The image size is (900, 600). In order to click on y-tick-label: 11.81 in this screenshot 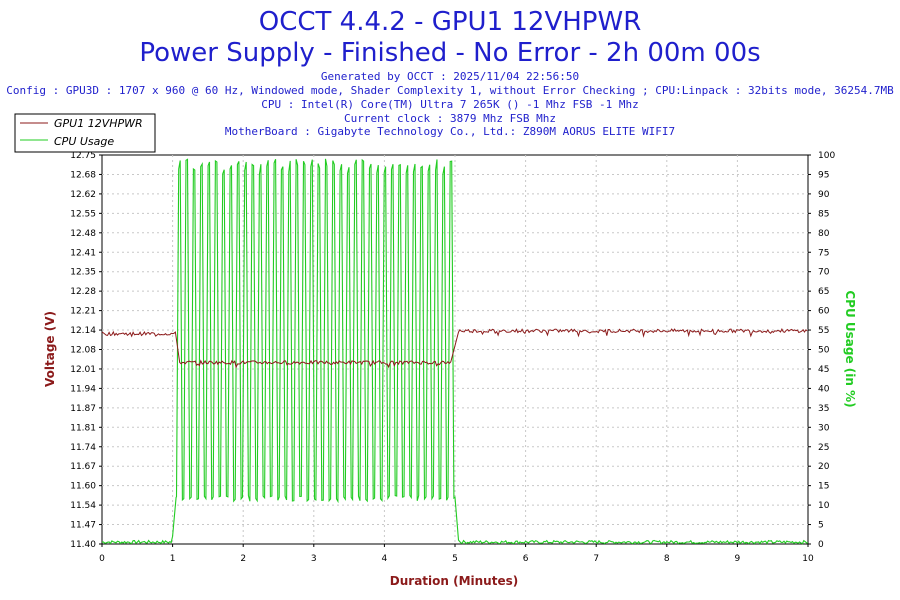, I will do `click(83, 428)`.